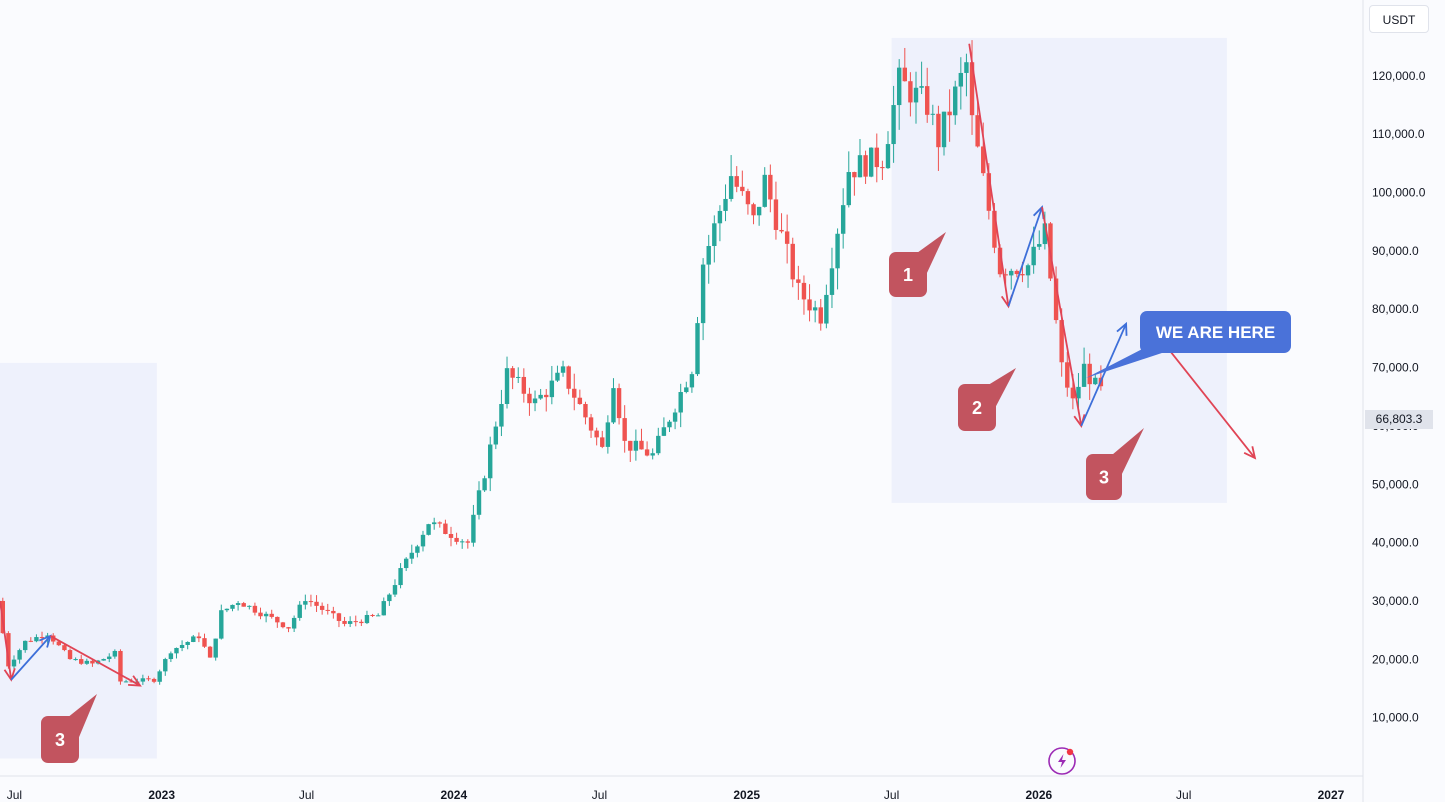 This screenshot has width=1445, height=802. I want to click on we-are-here-callout-label: WE ARE HERE, so click(1215, 332).